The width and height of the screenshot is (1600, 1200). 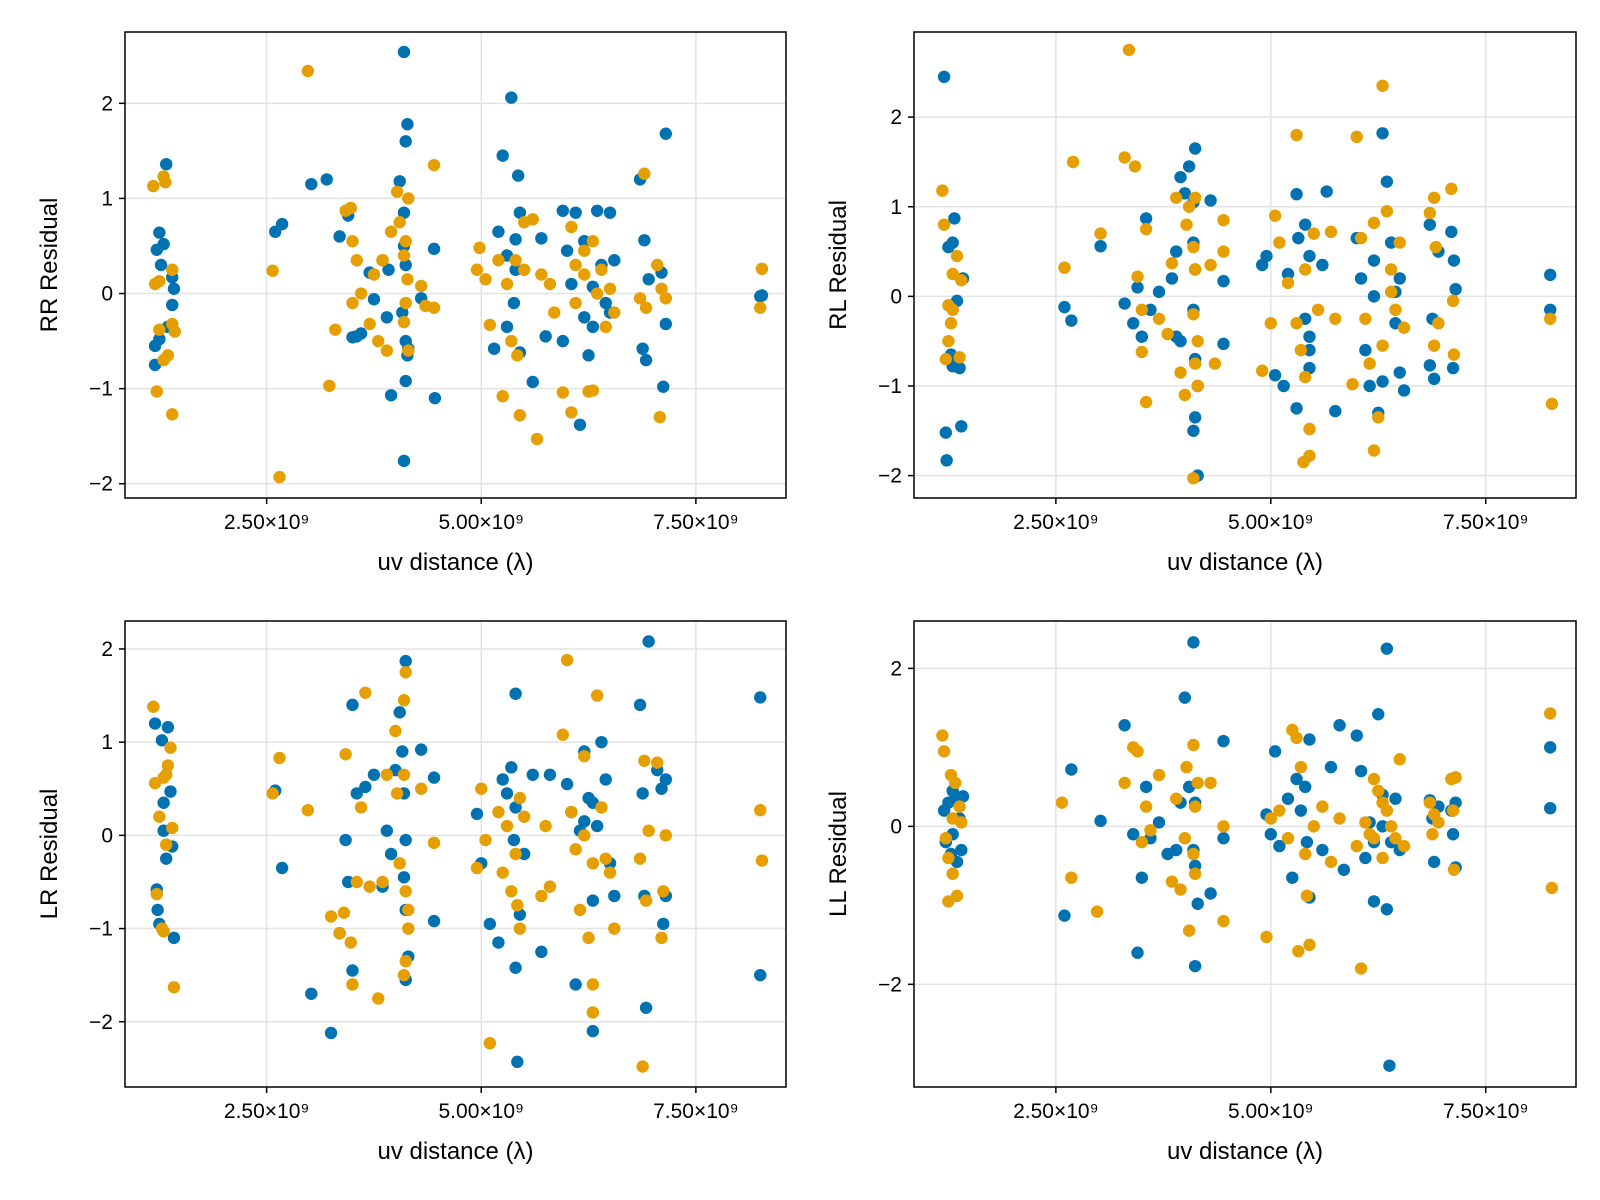 I want to click on x-tick-label: 5.00×10⁹, so click(x=1271, y=522).